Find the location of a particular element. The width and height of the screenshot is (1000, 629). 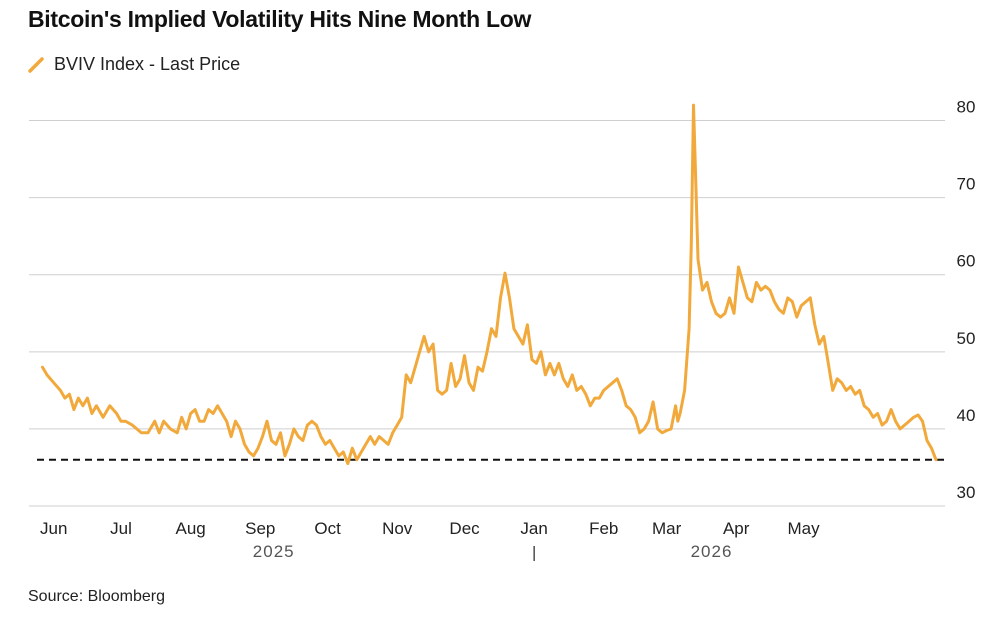

x-year-label: 2025 is located at coordinates (274, 551).